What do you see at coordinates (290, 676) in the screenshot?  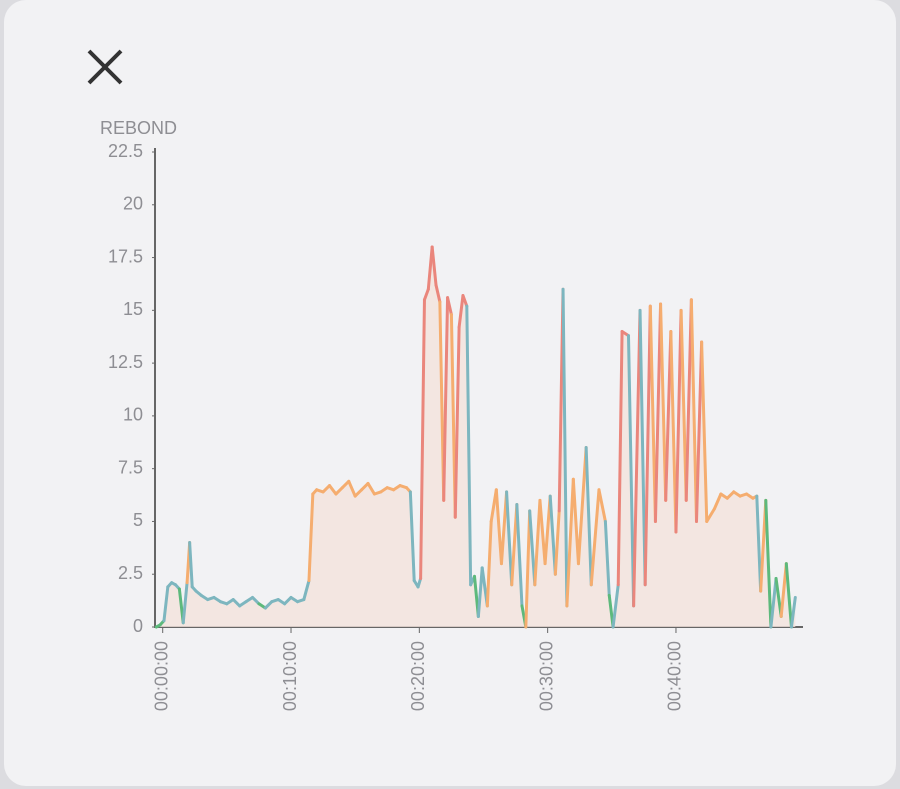 I see `x-tick-label: 00:10:00` at bounding box center [290, 676].